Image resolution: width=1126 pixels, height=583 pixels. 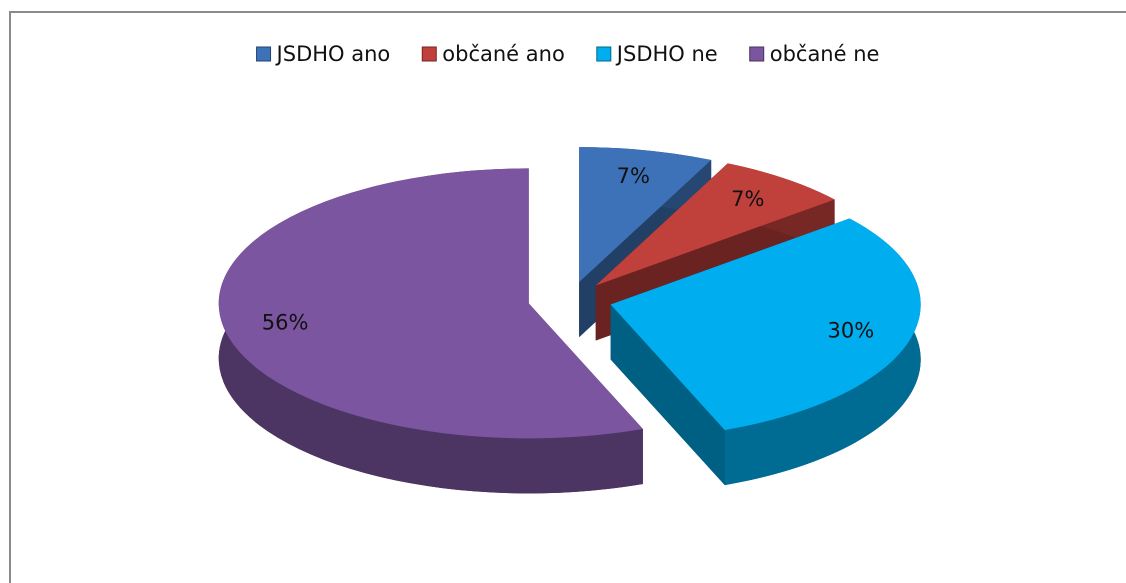 I want to click on slice-cut-wall, so click(x=667, y=395).